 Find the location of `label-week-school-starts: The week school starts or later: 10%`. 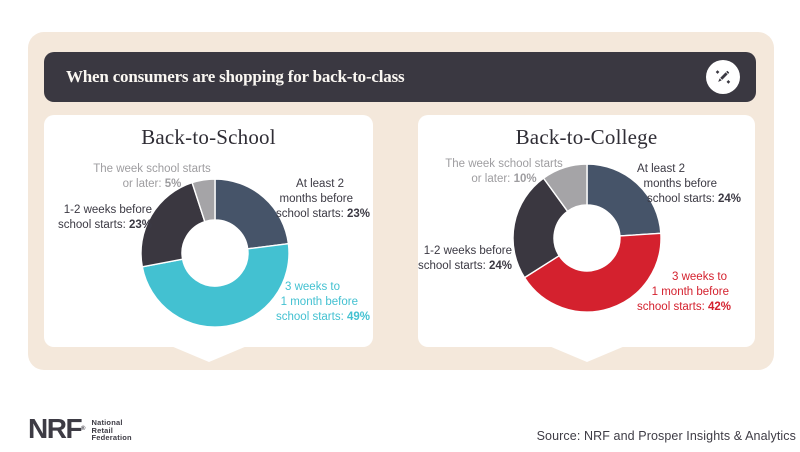

label-week-school-starts: The week school starts or later: 10% is located at coordinates (504, 171).